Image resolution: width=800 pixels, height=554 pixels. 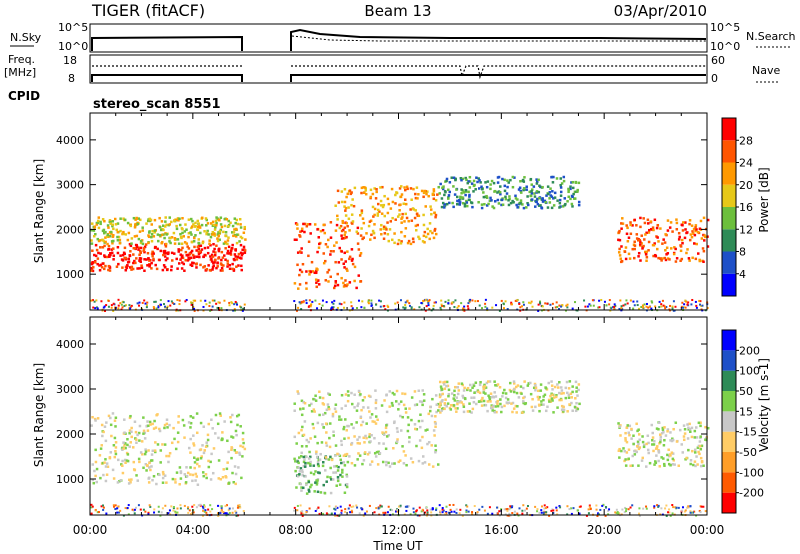 What do you see at coordinates (729, 340) in the screenshot?
I see `colorbar-swatch` at bounding box center [729, 340].